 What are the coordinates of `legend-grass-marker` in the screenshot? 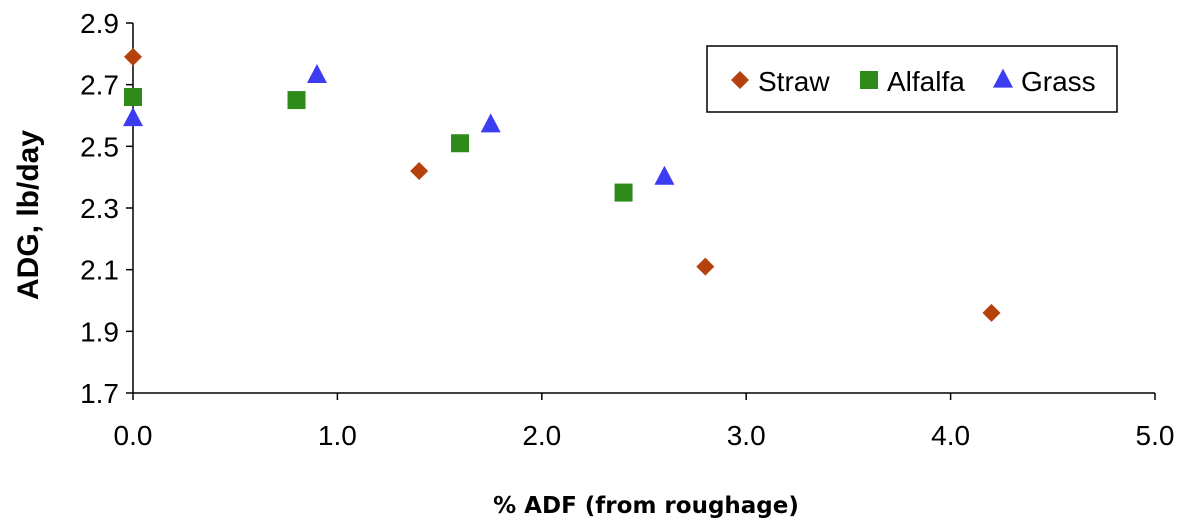 It's located at (1003, 78).